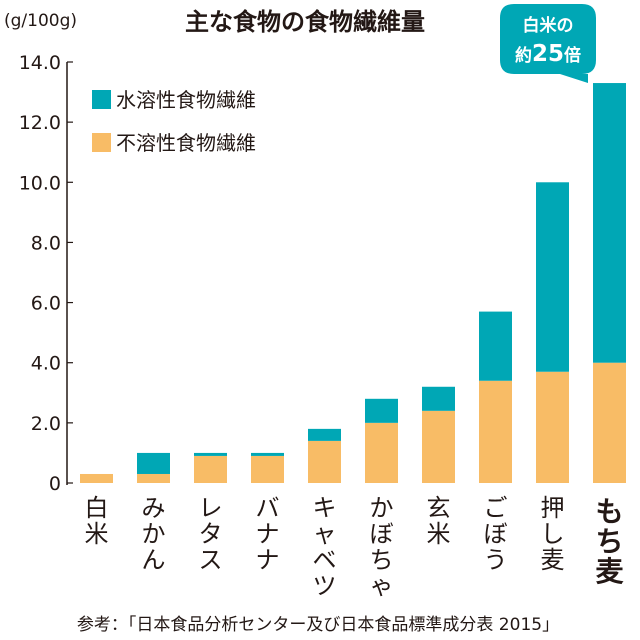  I want to click on category-label-char: レ, so click(211, 508).